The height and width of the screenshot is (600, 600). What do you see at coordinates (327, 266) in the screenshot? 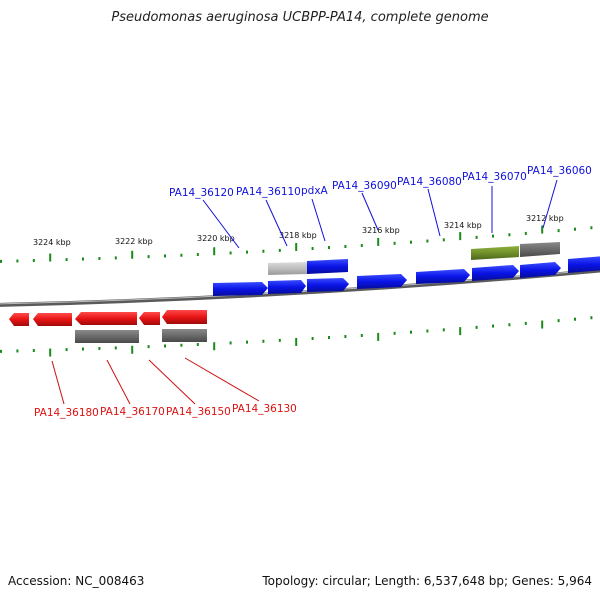
I see `forward-gene-pdxA` at bounding box center [327, 266].